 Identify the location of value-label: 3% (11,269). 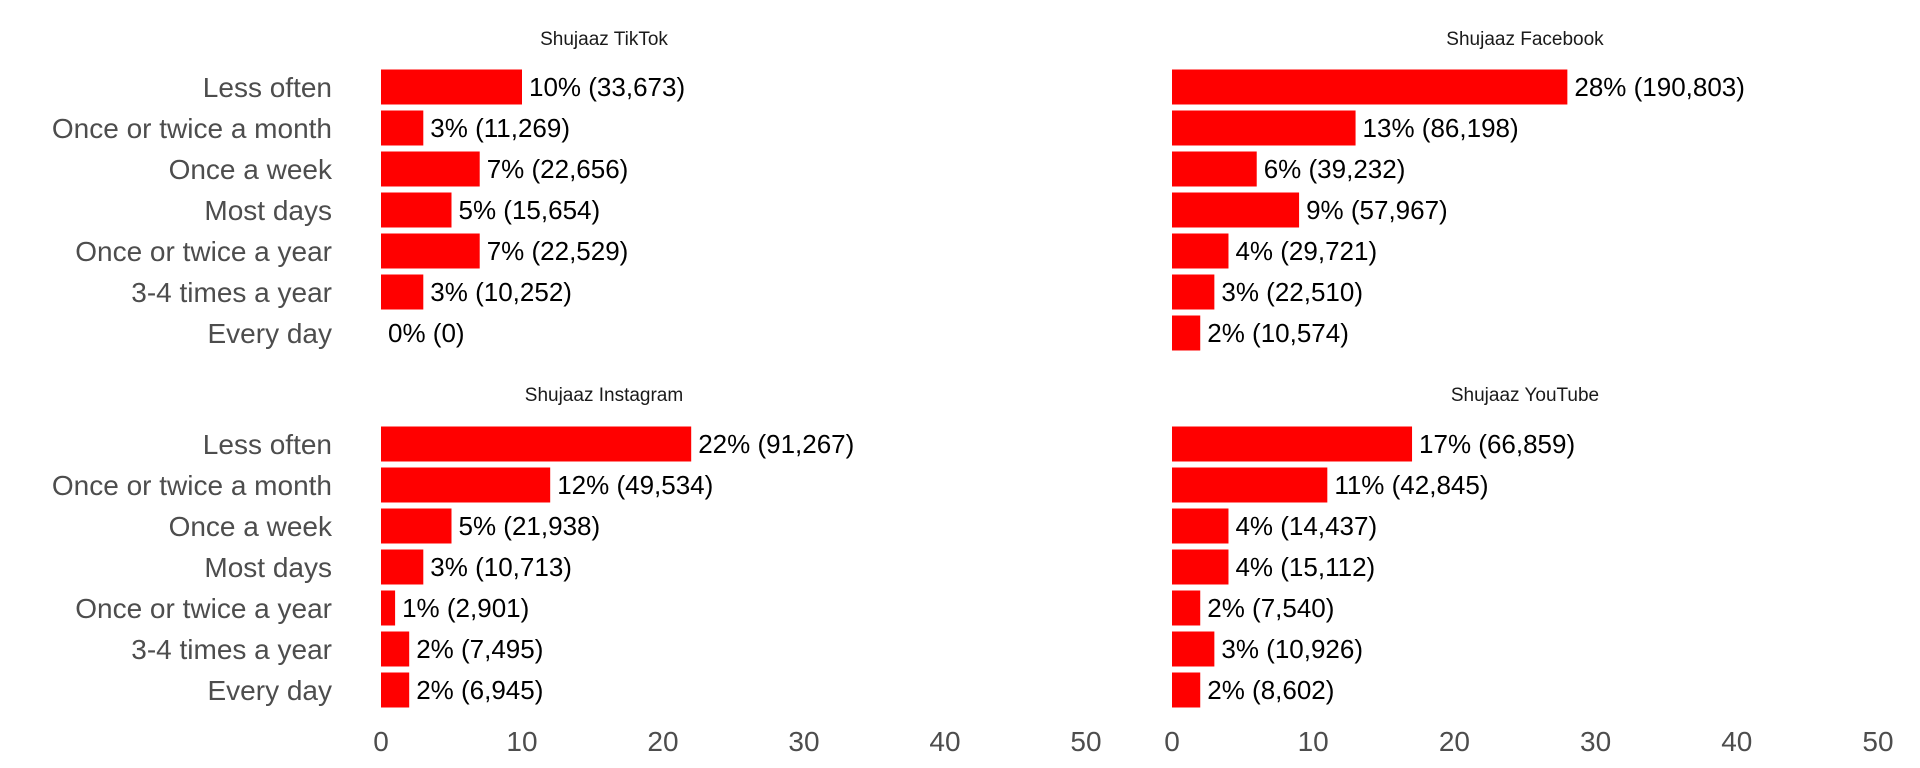
(500, 128).